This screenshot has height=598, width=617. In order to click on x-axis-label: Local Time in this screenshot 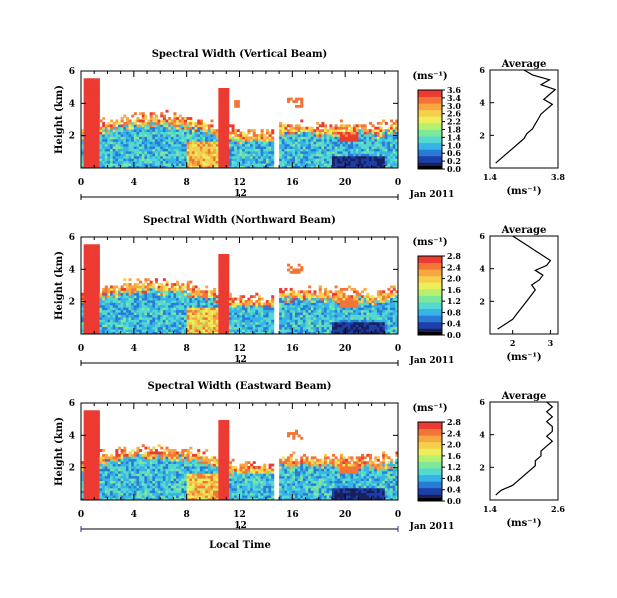, I will do `click(240, 545)`.